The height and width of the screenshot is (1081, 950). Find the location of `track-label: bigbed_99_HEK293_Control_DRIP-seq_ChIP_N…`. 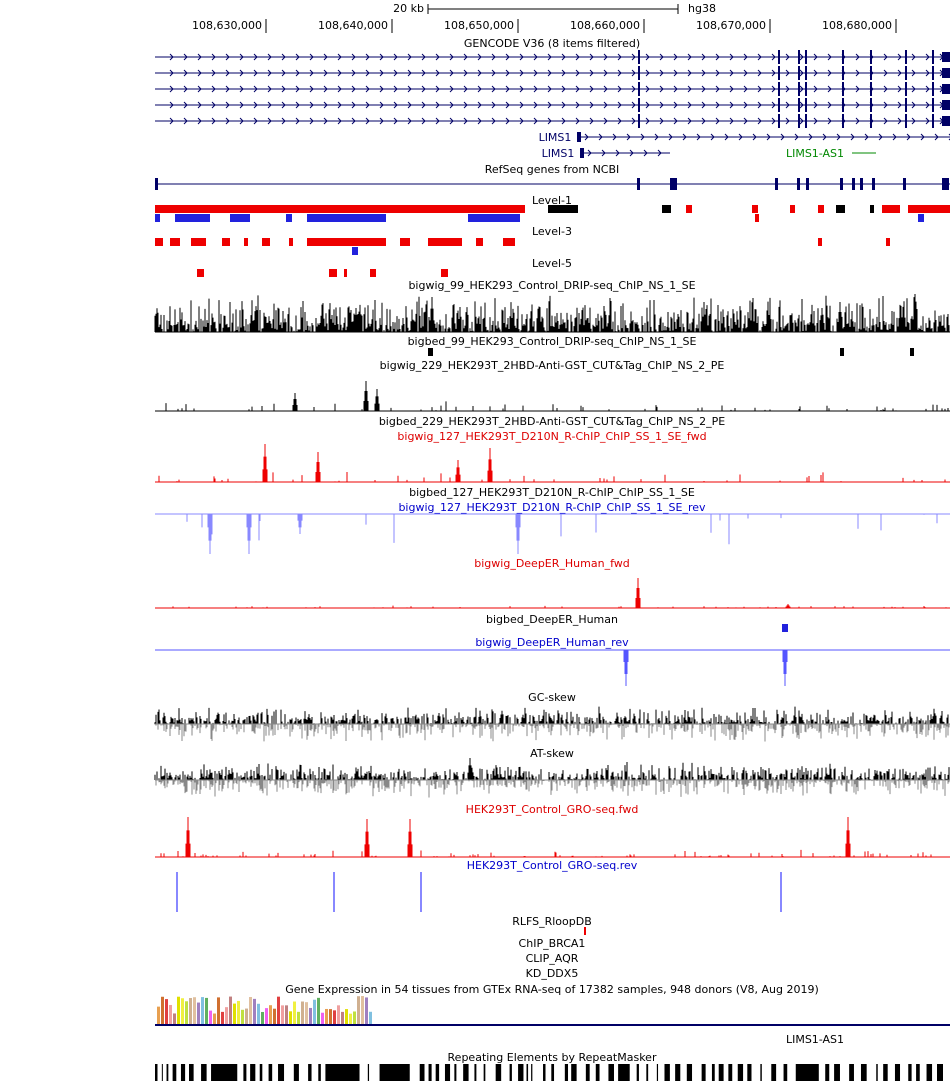

track-label: bigbed_99_HEK293_Control_DRIP-seq_ChIP_N… is located at coordinates (552, 341).